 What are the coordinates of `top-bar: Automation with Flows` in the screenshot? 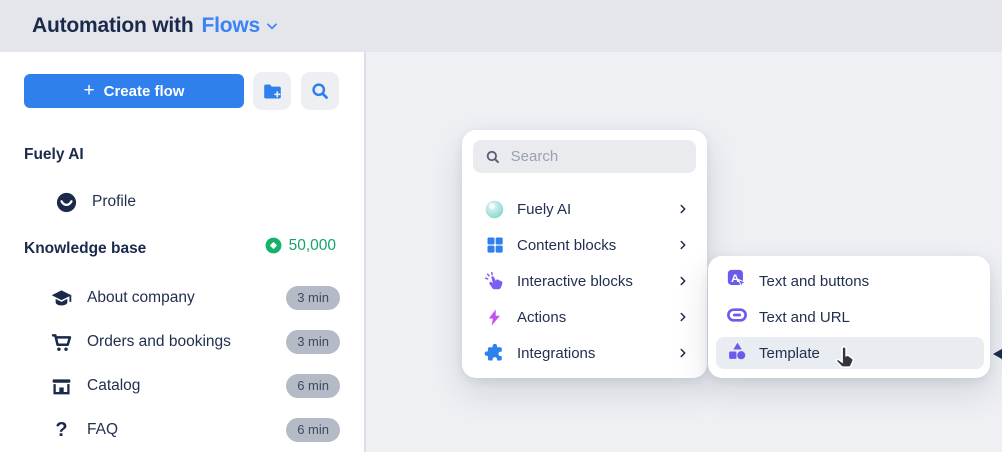 It's located at (501, 26).